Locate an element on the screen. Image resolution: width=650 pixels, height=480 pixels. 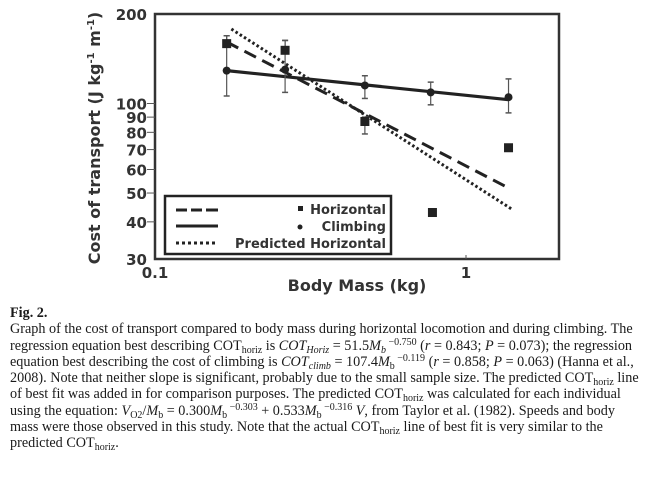
y-tick-label: 50 is located at coordinates (136, 194).